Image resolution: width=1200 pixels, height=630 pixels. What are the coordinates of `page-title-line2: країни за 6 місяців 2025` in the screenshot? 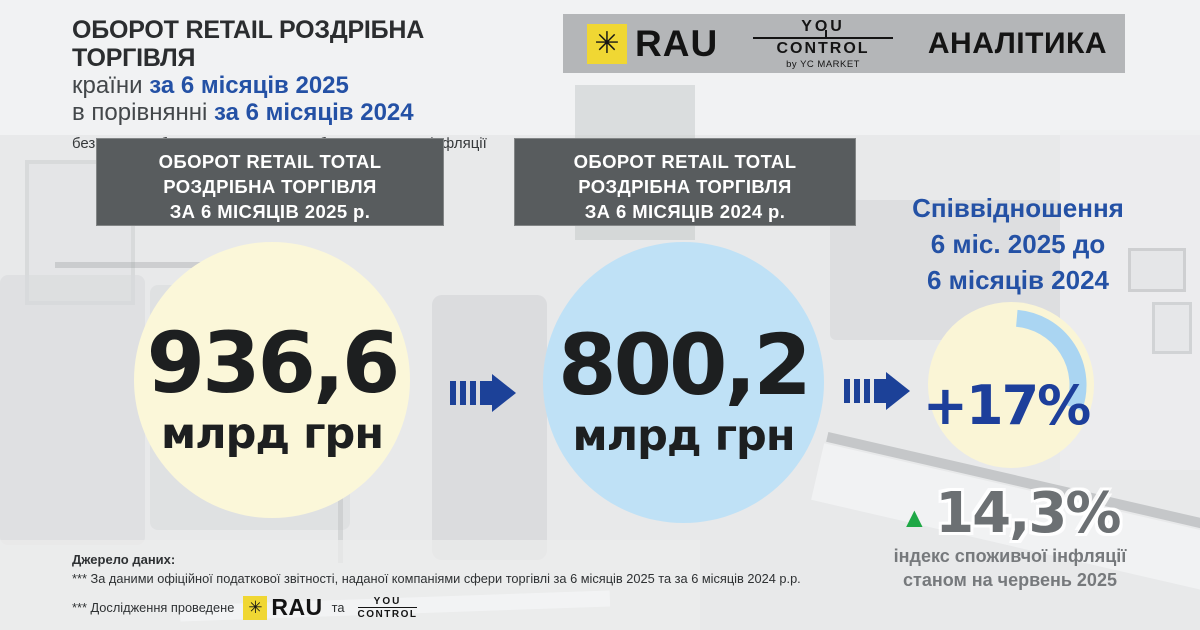 It's located at (312, 86).